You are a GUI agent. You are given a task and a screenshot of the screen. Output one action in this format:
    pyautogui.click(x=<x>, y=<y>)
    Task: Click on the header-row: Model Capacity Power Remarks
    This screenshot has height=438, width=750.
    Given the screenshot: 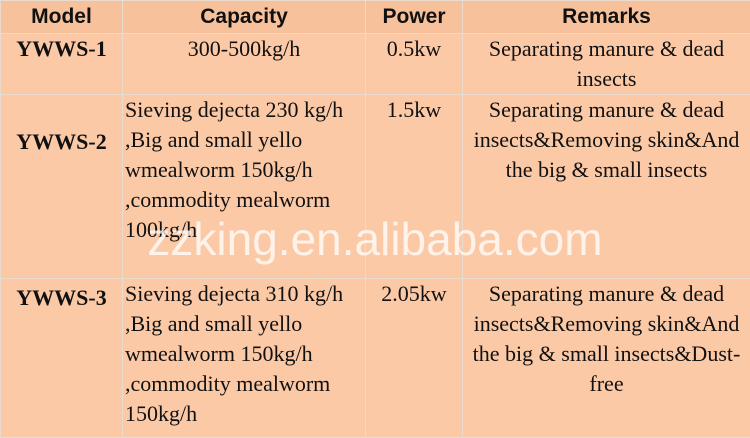 What is the action you would take?
    pyautogui.click(x=375, y=17)
    